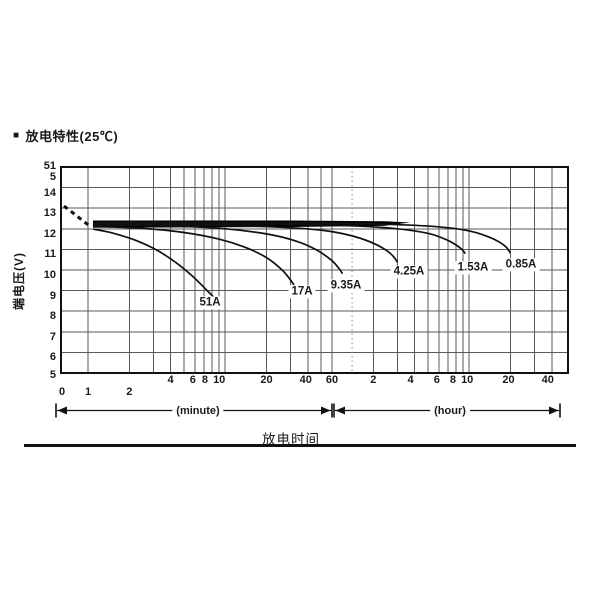 This screenshot has width=600, height=600. I want to click on series-curve-1.53A, so click(279, 238).